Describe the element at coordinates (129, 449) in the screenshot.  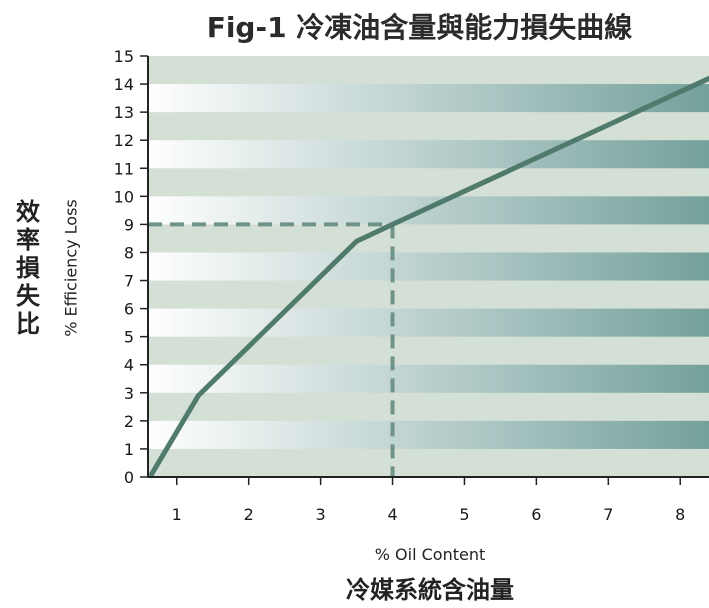
I see `y-tick-label: 1` at that location.